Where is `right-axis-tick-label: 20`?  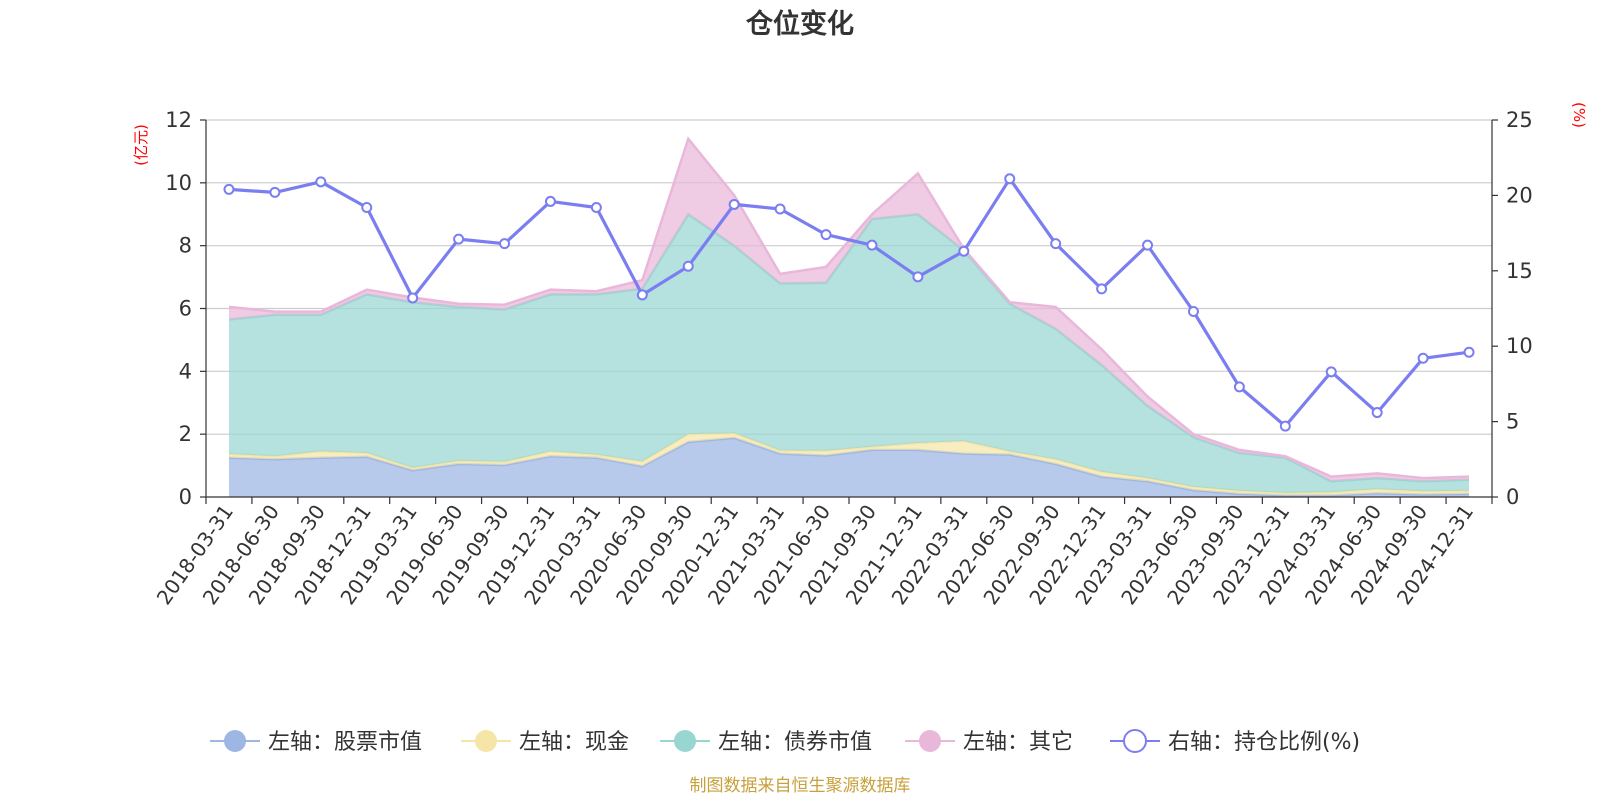 right-axis-tick-label: 20 is located at coordinates (1519, 195).